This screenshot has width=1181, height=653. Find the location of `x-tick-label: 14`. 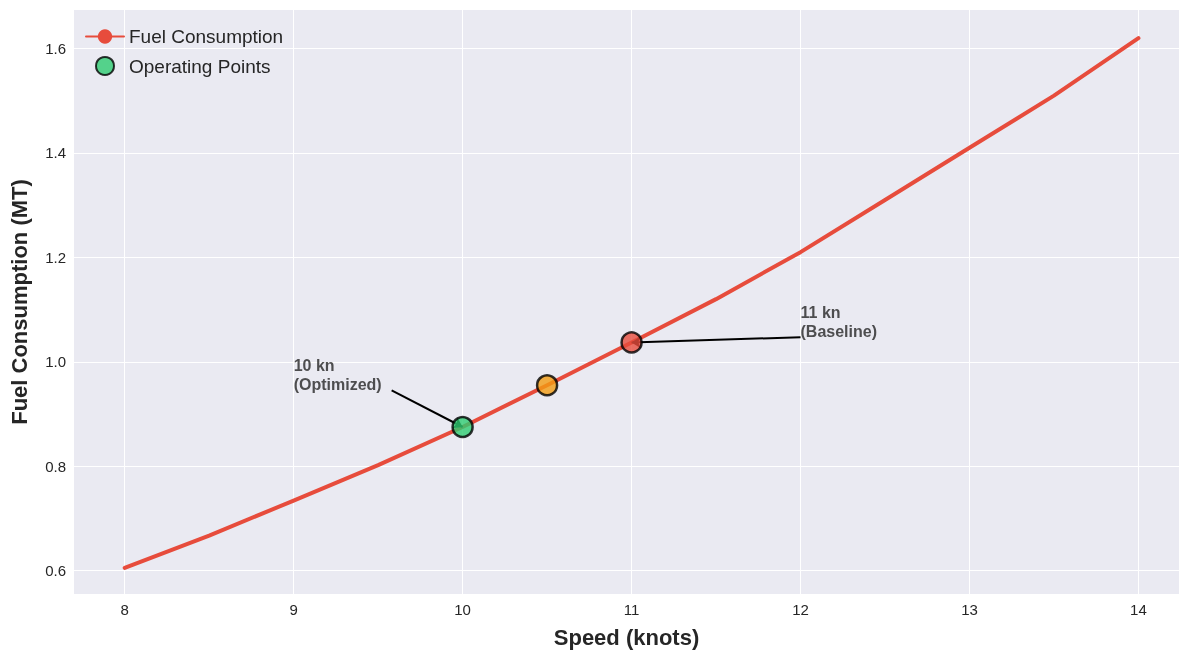

x-tick-label: 14 is located at coordinates (1138, 609).